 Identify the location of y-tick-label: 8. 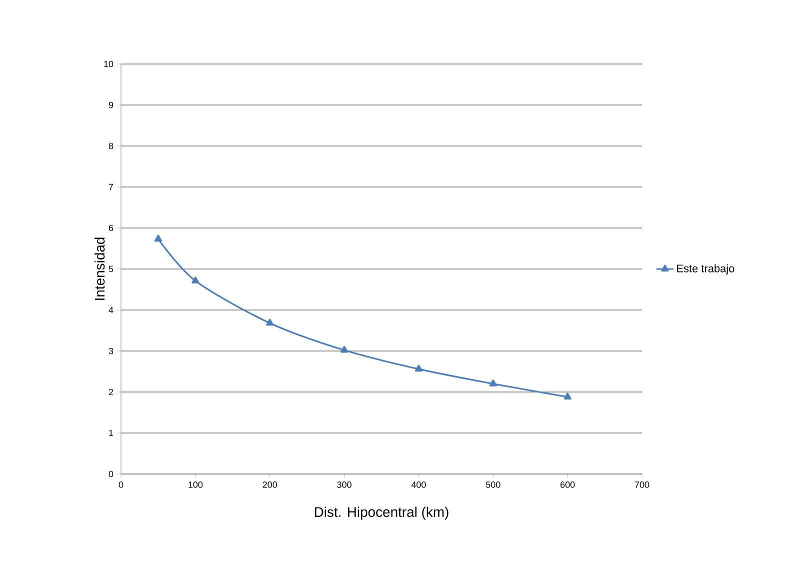
(111, 146).